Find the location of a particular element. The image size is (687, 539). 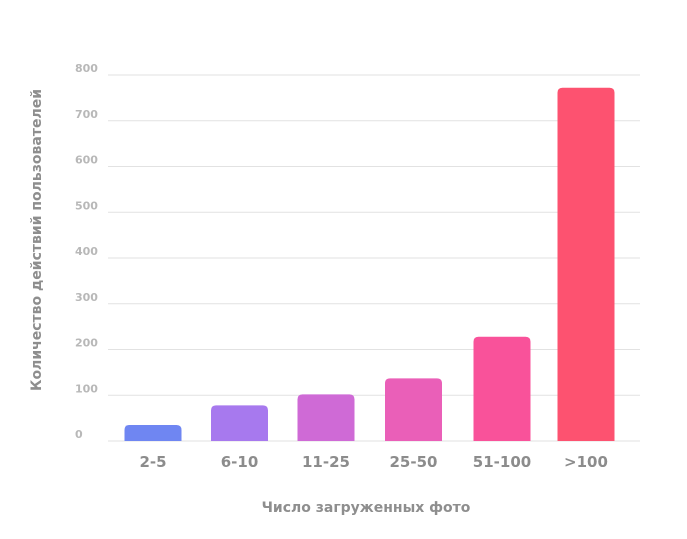

y-axis-title: Количество действий пользователей is located at coordinates (37, 240).